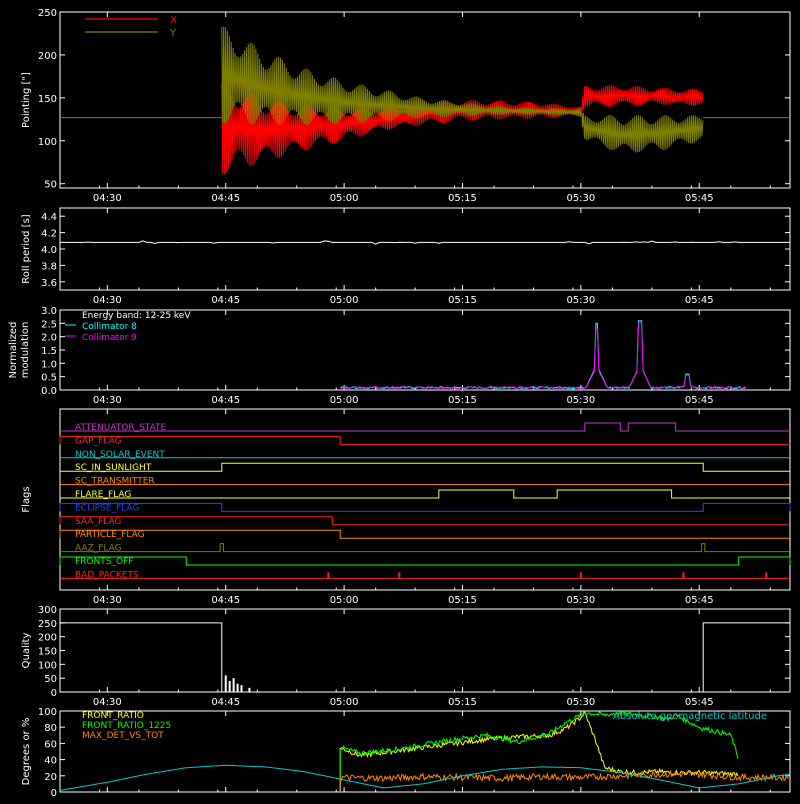  Describe the element at coordinates (173, 33) in the screenshot. I see `legend-label: Y` at that location.